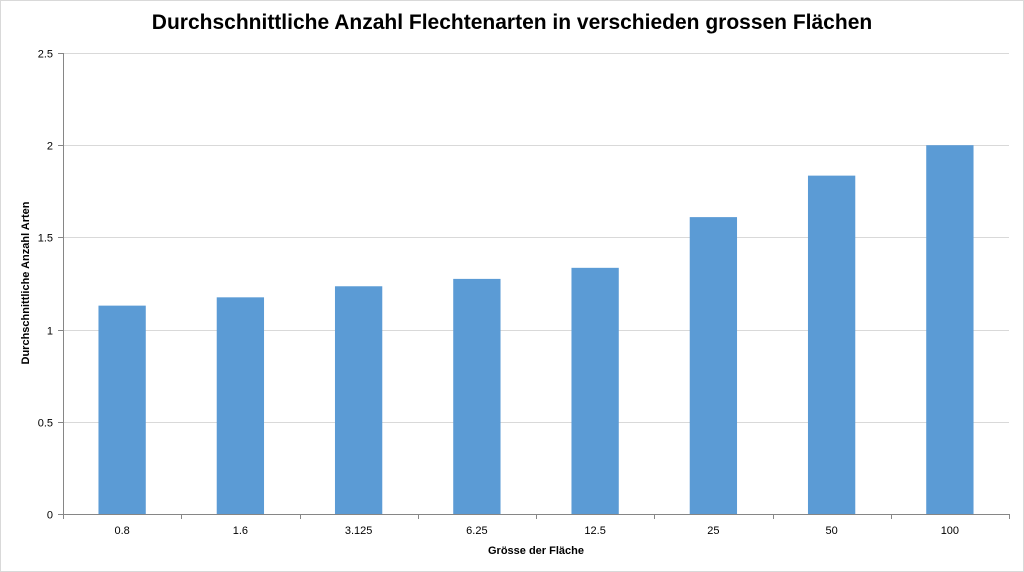  I want to click on y-tick-label: 1, so click(50, 332).